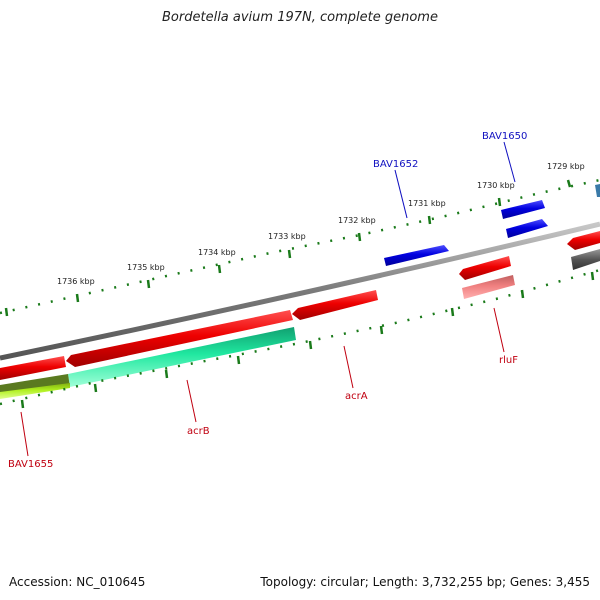  Describe the element at coordinates (24, 434) in the screenshot. I see `leader-bav1655` at that location.